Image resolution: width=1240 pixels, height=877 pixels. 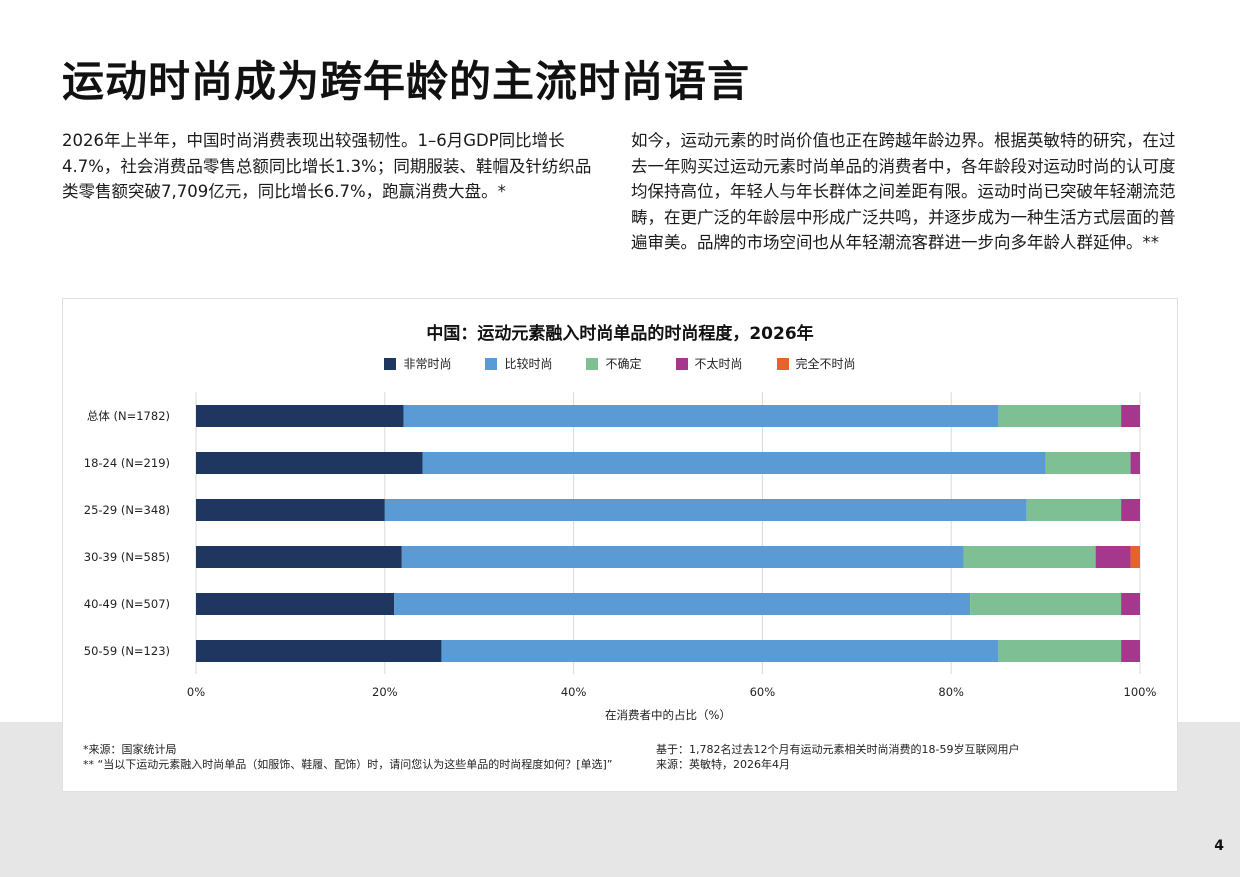 What do you see at coordinates (127, 557) in the screenshot?
I see `category-label: 30-39 (N=585)` at bounding box center [127, 557].